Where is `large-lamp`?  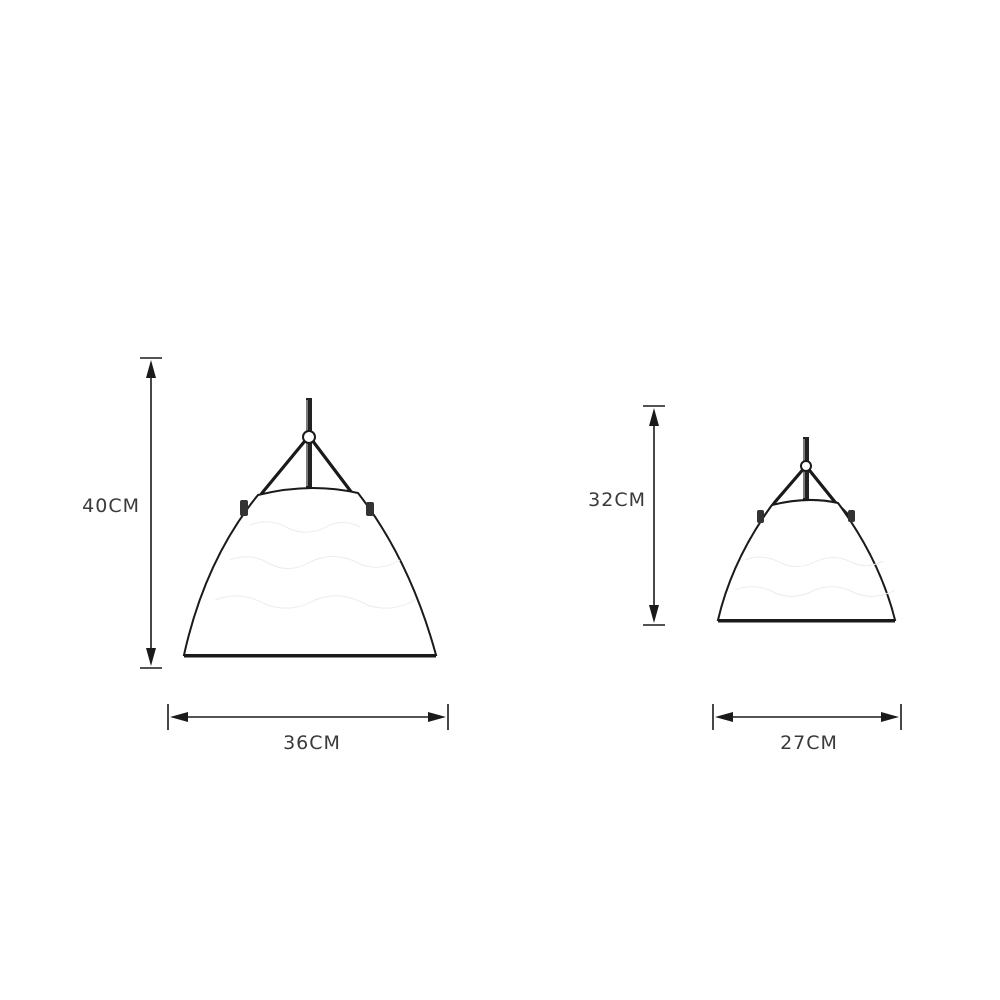
large-lamp is located at coordinates (310, 528).